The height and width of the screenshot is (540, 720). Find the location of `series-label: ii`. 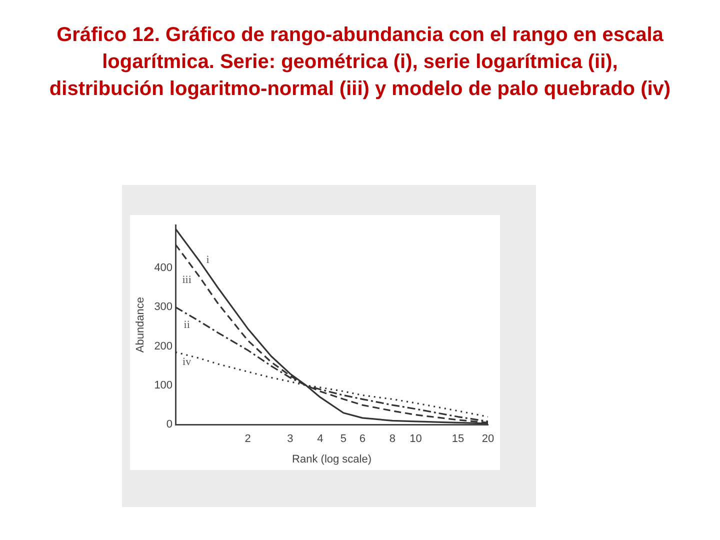

series-label: ii is located at coordinates (187, 324).